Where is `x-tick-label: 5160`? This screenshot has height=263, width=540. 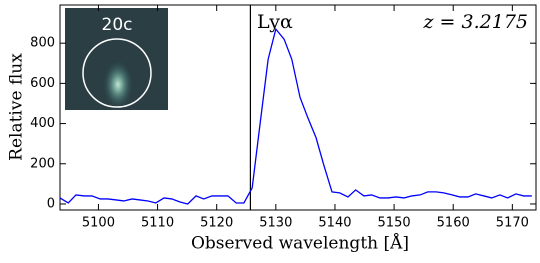 x-tick-label: 5160 is located at coordinates (453, 223).